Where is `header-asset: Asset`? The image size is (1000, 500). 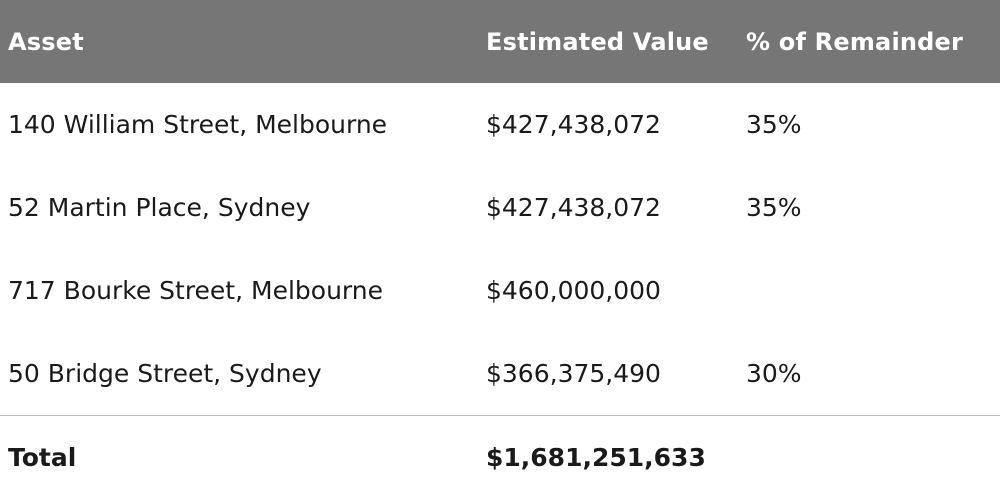
header-asset: Asset is located at coordinates (46, 41).